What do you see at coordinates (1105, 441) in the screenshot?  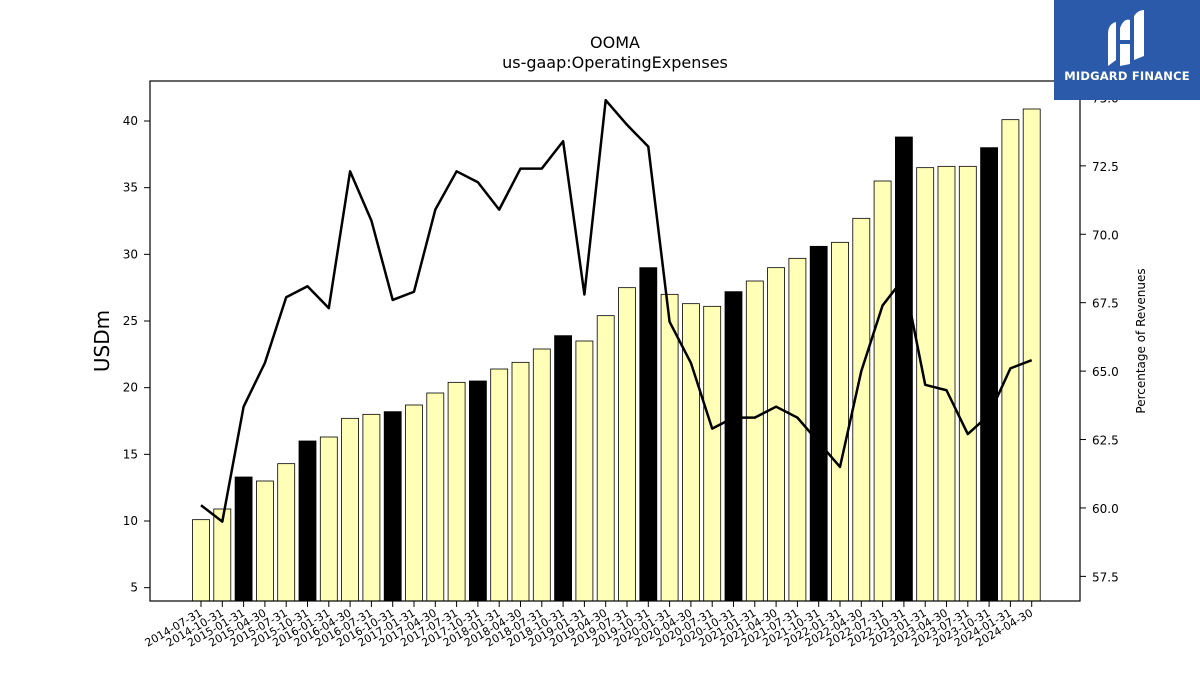 I see `y2-tick-label: 62.5` at bounding box center [1105, 441].